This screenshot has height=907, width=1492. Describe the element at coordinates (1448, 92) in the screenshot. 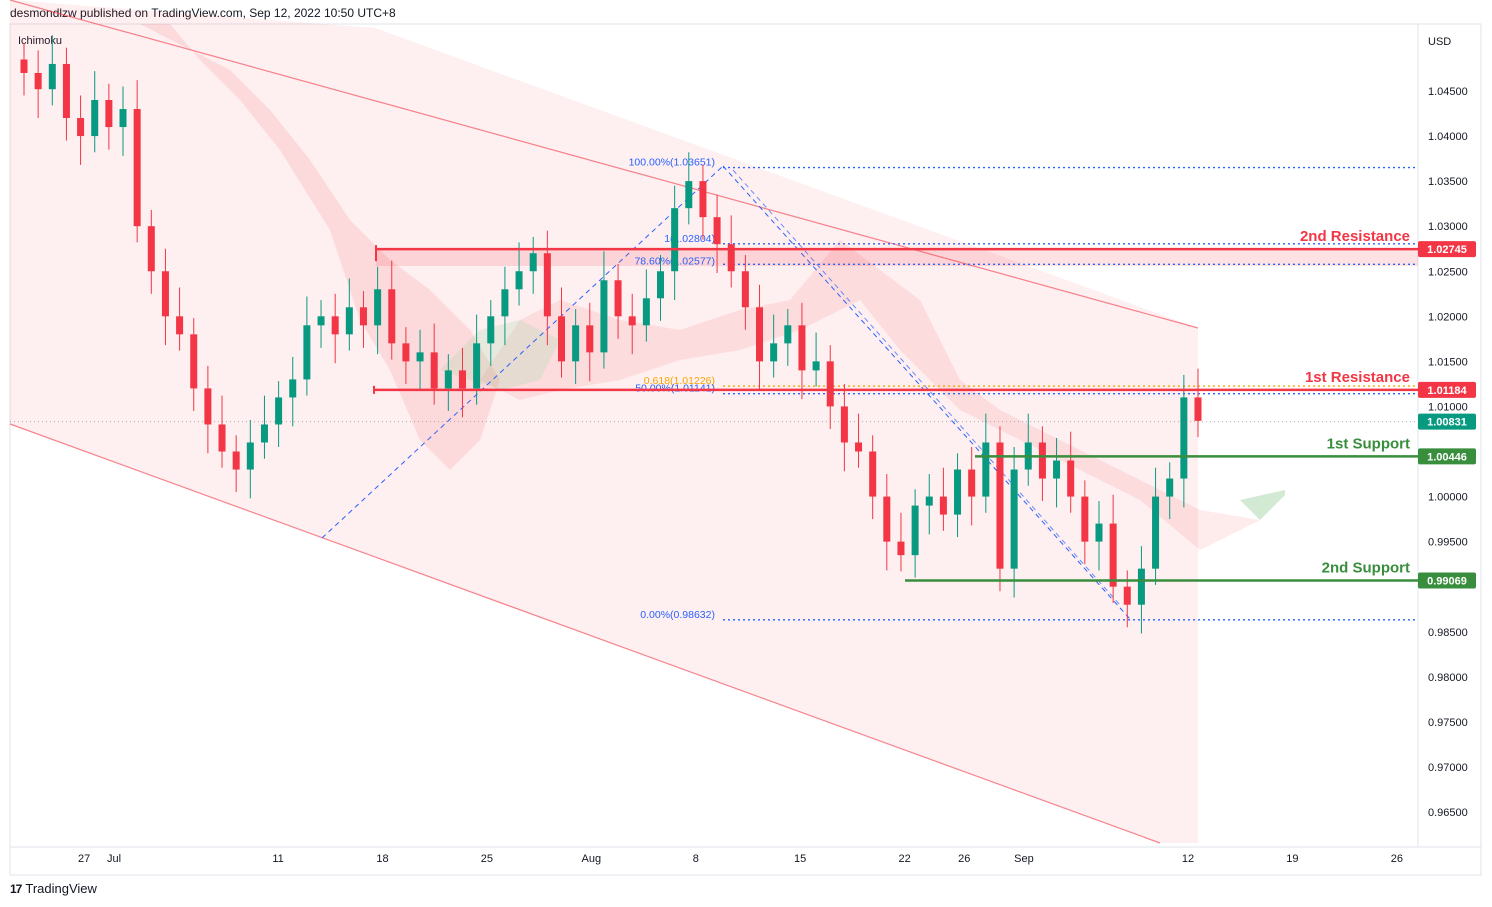

I see `y-tick-label: 1.04500` at that location.